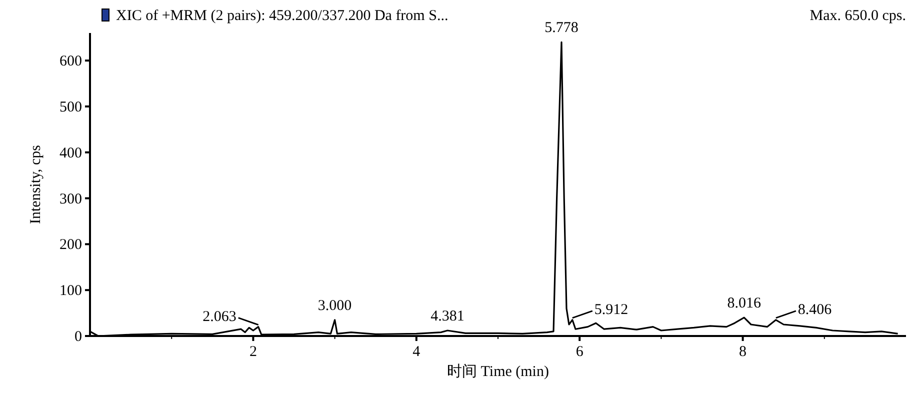  What do you see at coordinates (71, 291) in the screenshot?
I see `y-tick-label: 100` at bounding box center [71, 291].